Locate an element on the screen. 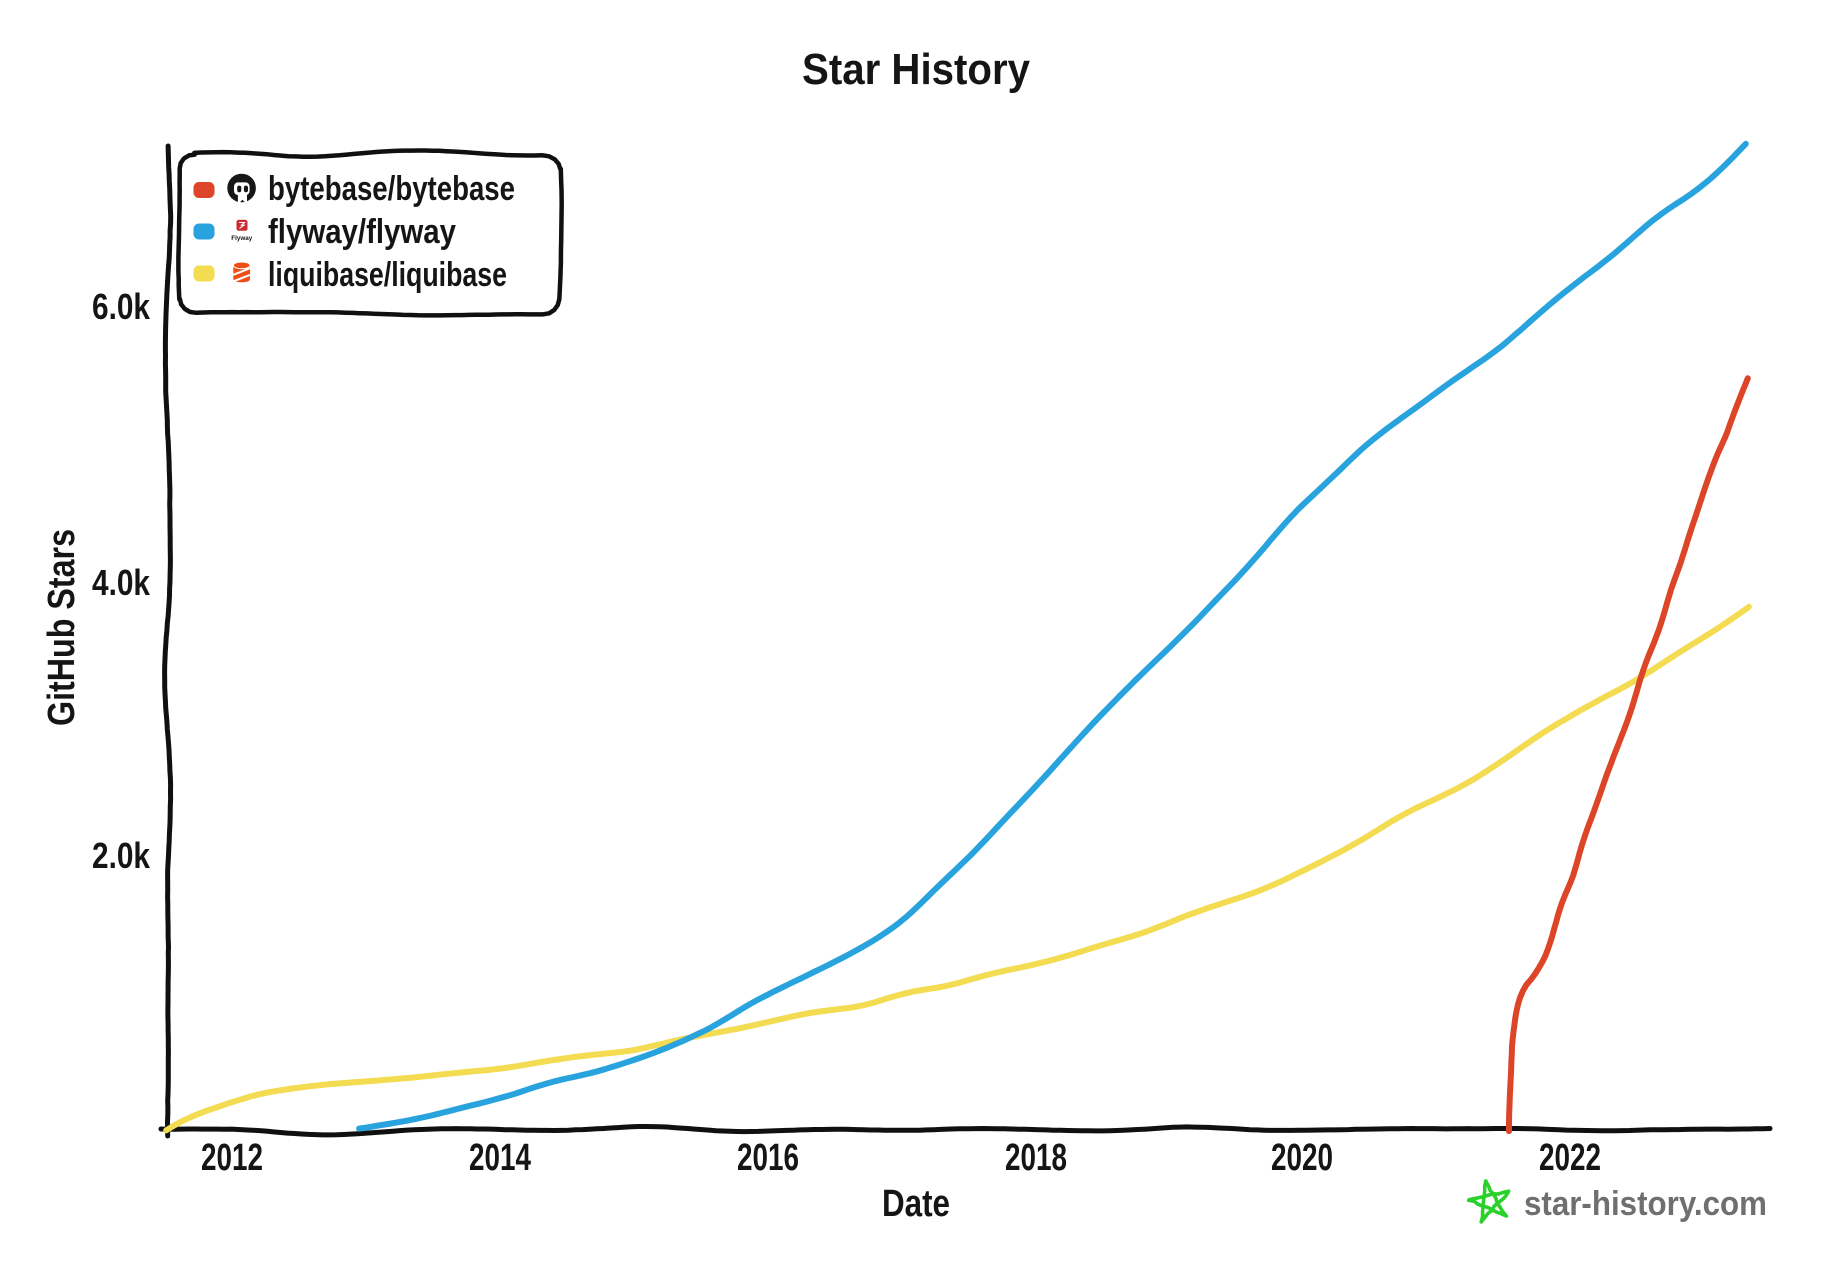  svg-text: GitHub Stars is located at coordinates (62, 627).